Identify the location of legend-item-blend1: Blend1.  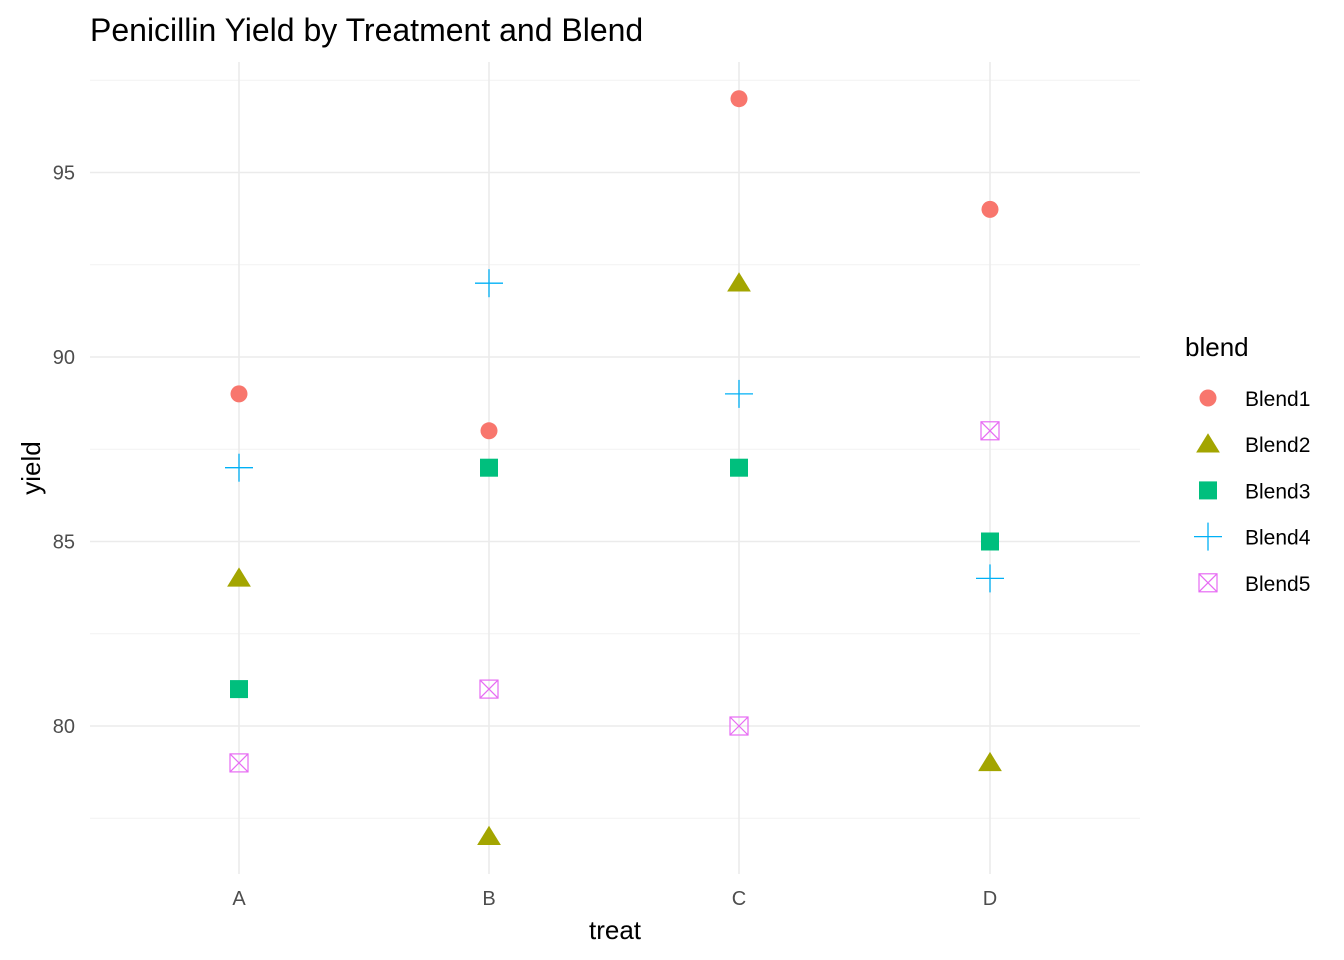
(1254, 399).